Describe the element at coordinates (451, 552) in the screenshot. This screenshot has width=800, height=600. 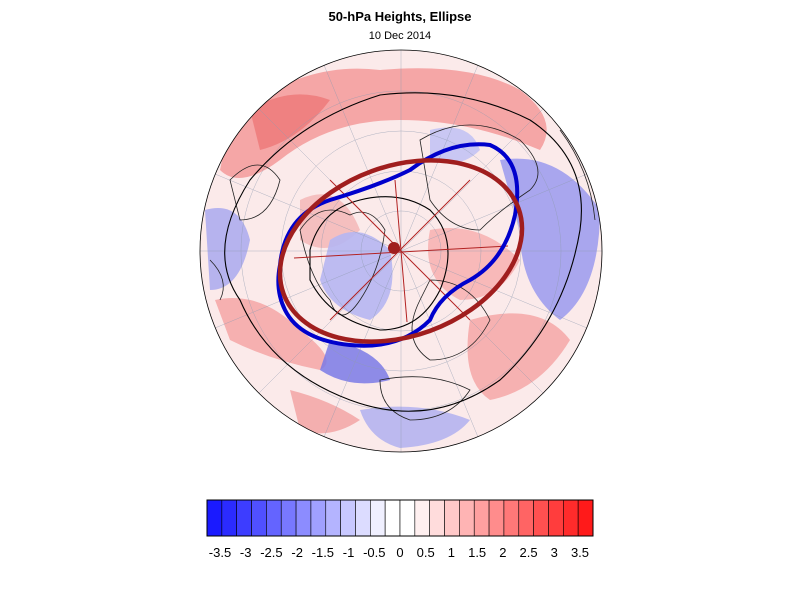
I see `colorbar-tick-label: 1` at that location.